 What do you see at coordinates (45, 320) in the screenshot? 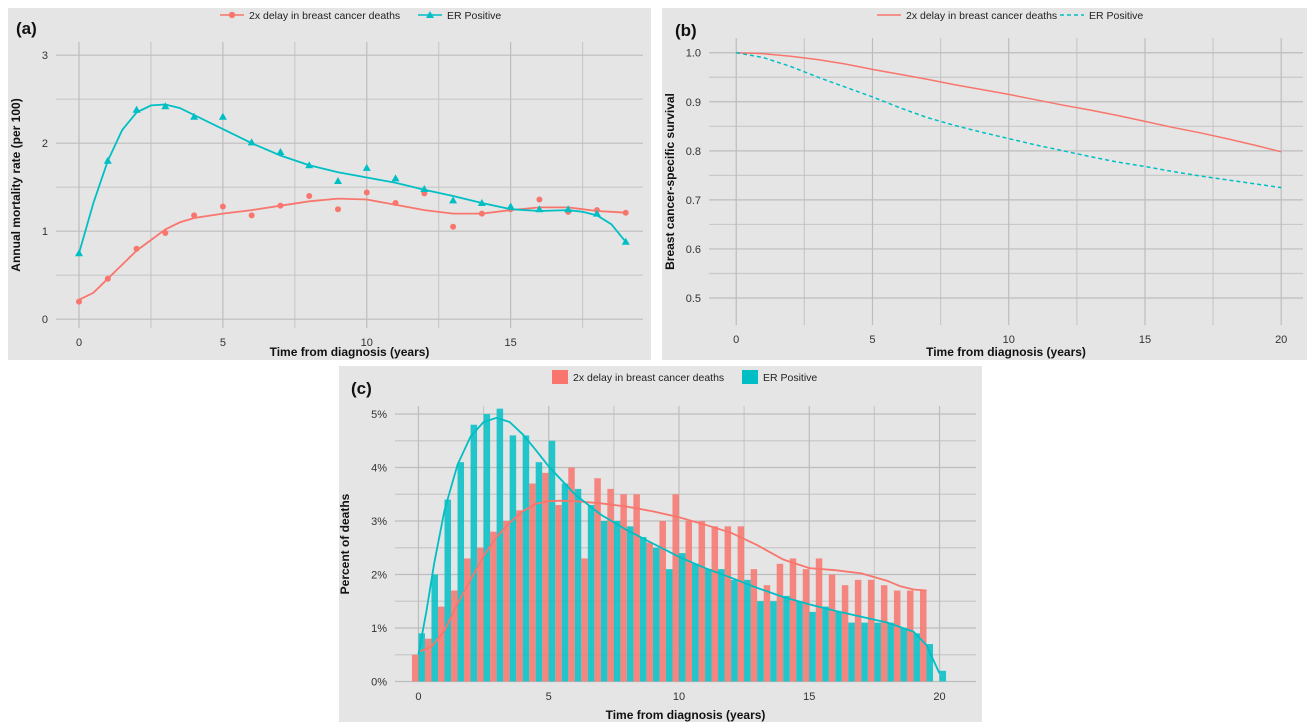
I see `y-tick-label: 0` at bounding box center [45, 320].